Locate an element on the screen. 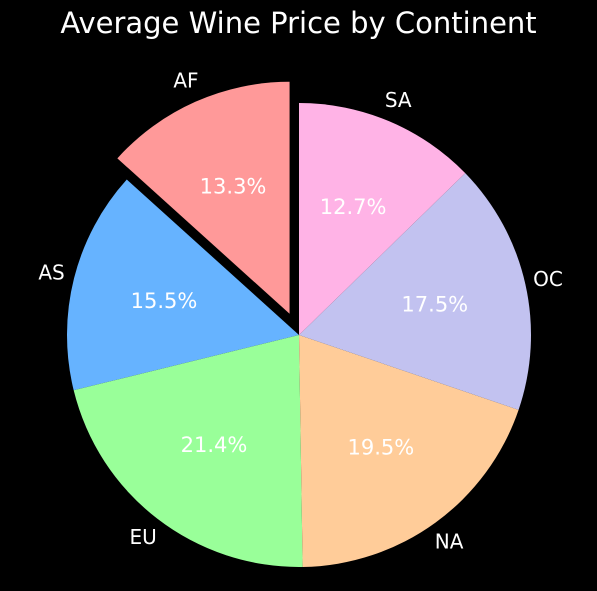  pie-slice-af is located at coordinates (203, 197).